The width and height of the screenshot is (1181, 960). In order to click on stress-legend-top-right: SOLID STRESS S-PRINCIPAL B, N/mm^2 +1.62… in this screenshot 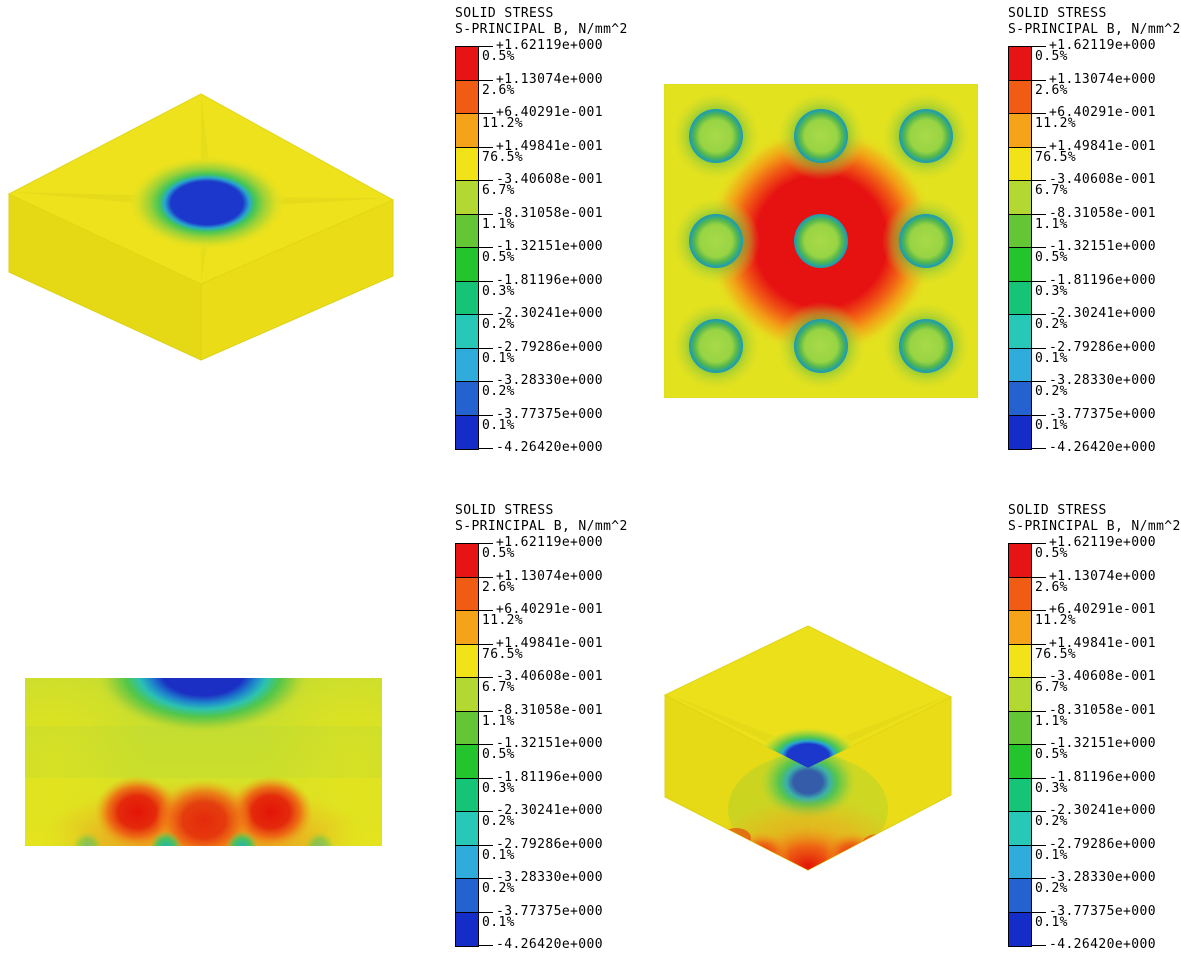, I will do `click(1094, 233)`.